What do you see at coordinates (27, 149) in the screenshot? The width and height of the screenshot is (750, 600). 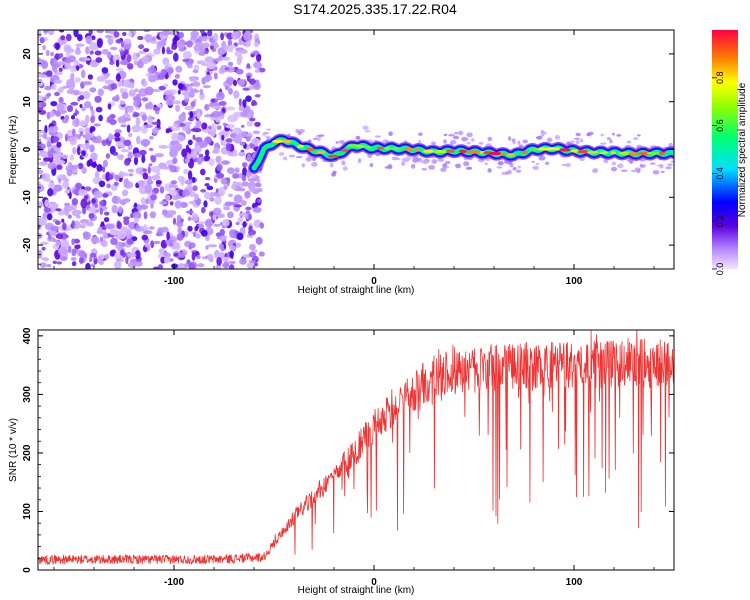 I see `y-tick-label: 0` at bounding box center [27, 149].